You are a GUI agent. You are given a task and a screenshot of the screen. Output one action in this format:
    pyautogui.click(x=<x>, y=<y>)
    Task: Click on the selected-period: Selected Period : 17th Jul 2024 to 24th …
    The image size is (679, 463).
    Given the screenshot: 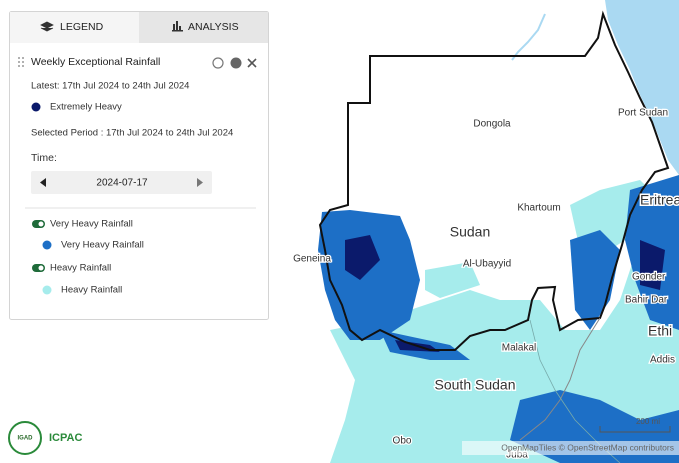 What is the action you would take?
    pyautogui.click(x=132, y=133)
    